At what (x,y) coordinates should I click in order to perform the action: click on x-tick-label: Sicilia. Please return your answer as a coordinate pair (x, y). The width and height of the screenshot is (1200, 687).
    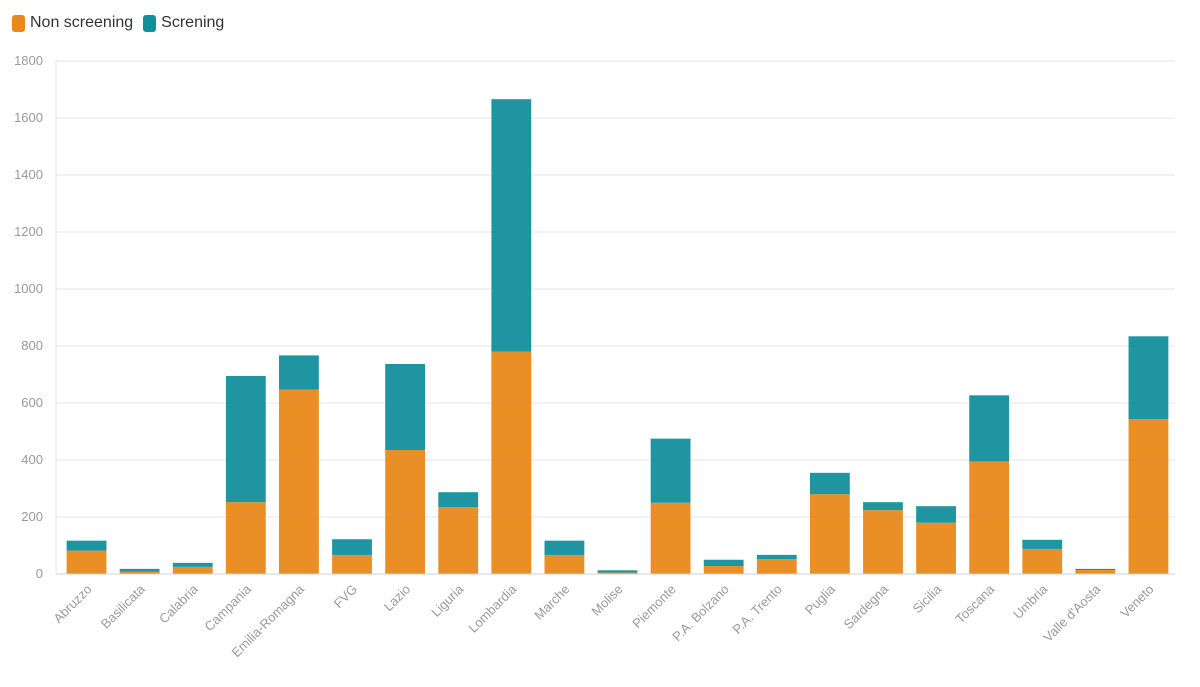
    Looking at the image, I should click on (927, 598).